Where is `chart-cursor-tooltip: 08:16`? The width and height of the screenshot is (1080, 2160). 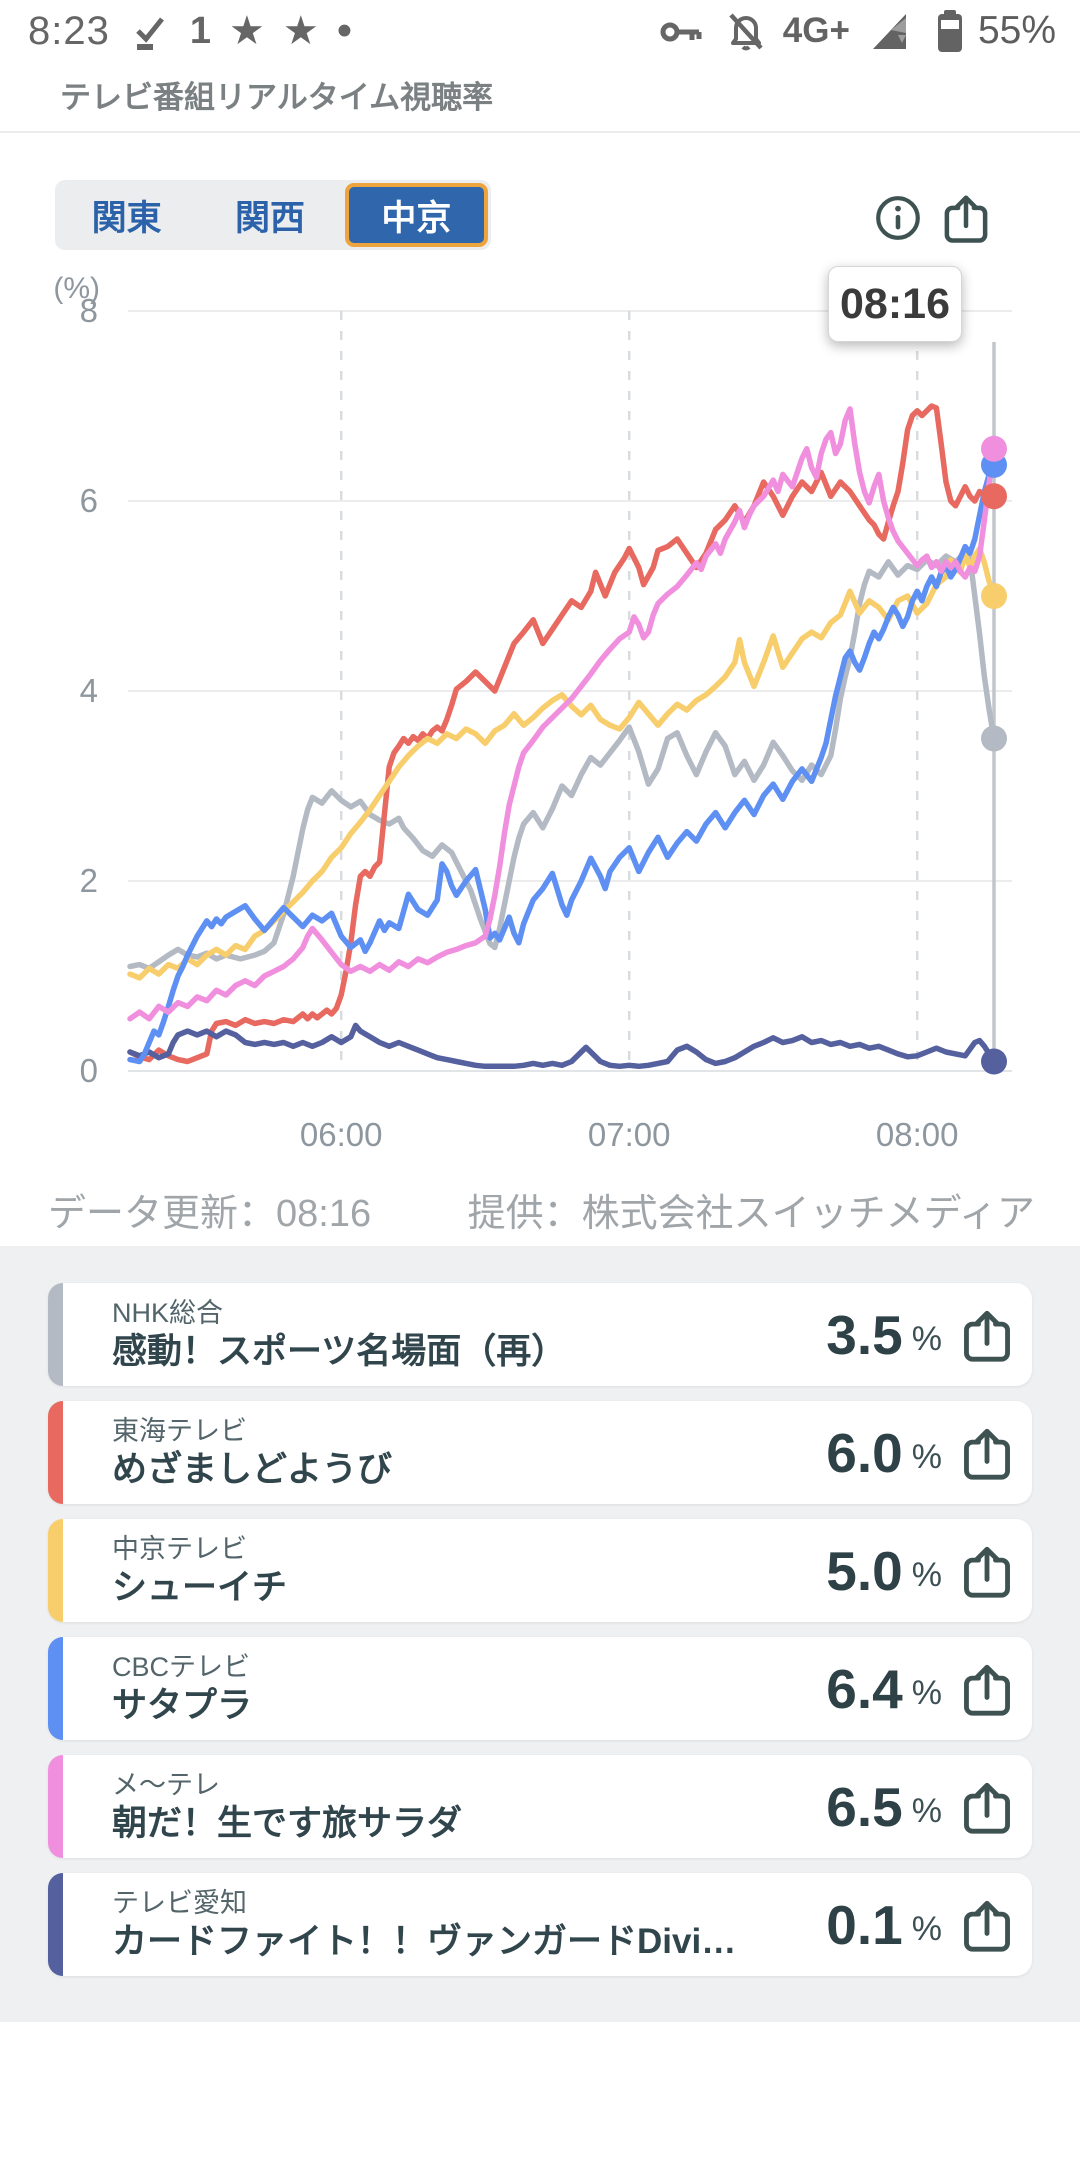 chart-cursor-tooltip: 08:16 is located at coordinates (895, 304).